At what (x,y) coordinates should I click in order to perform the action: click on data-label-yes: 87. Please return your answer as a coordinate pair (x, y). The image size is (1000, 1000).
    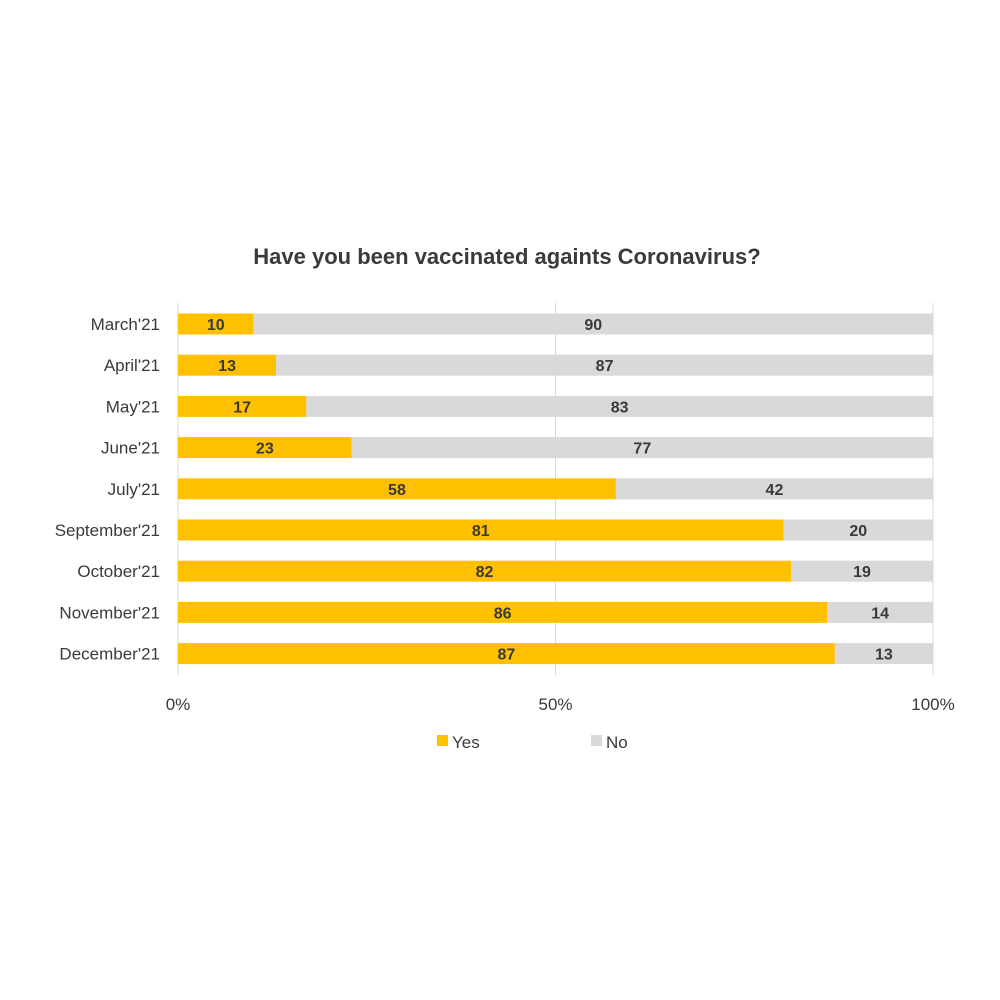
    Looking at the image, I should click on (507, 655).